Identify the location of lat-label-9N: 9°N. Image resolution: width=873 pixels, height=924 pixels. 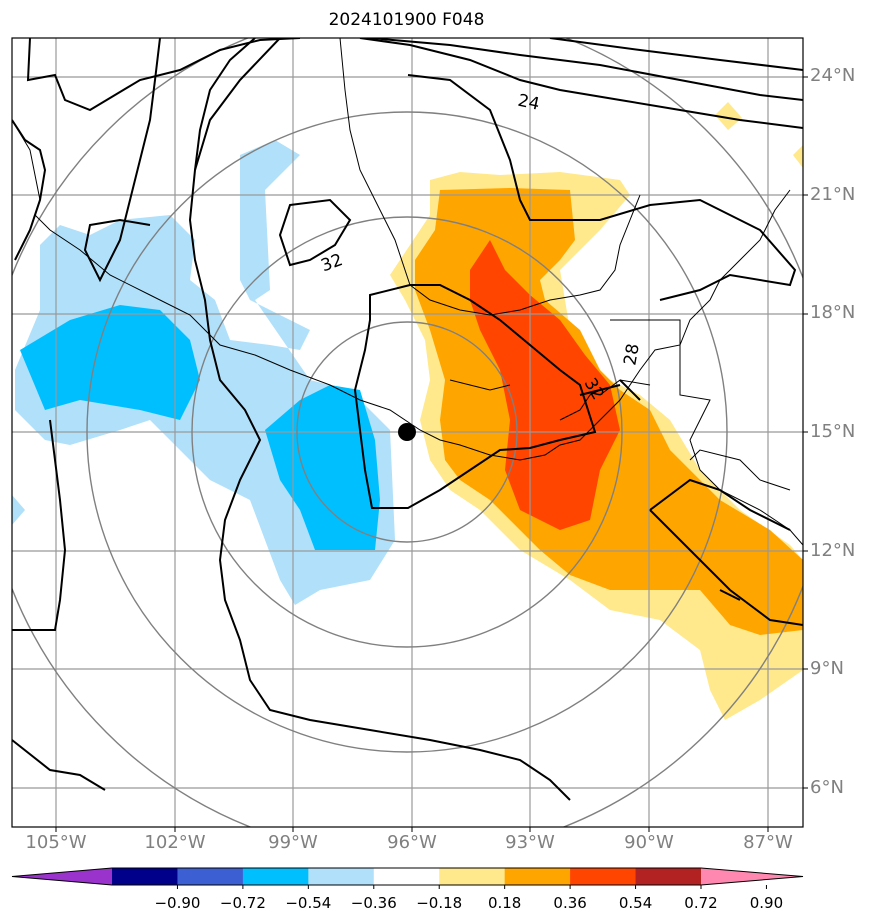
(827, 668).